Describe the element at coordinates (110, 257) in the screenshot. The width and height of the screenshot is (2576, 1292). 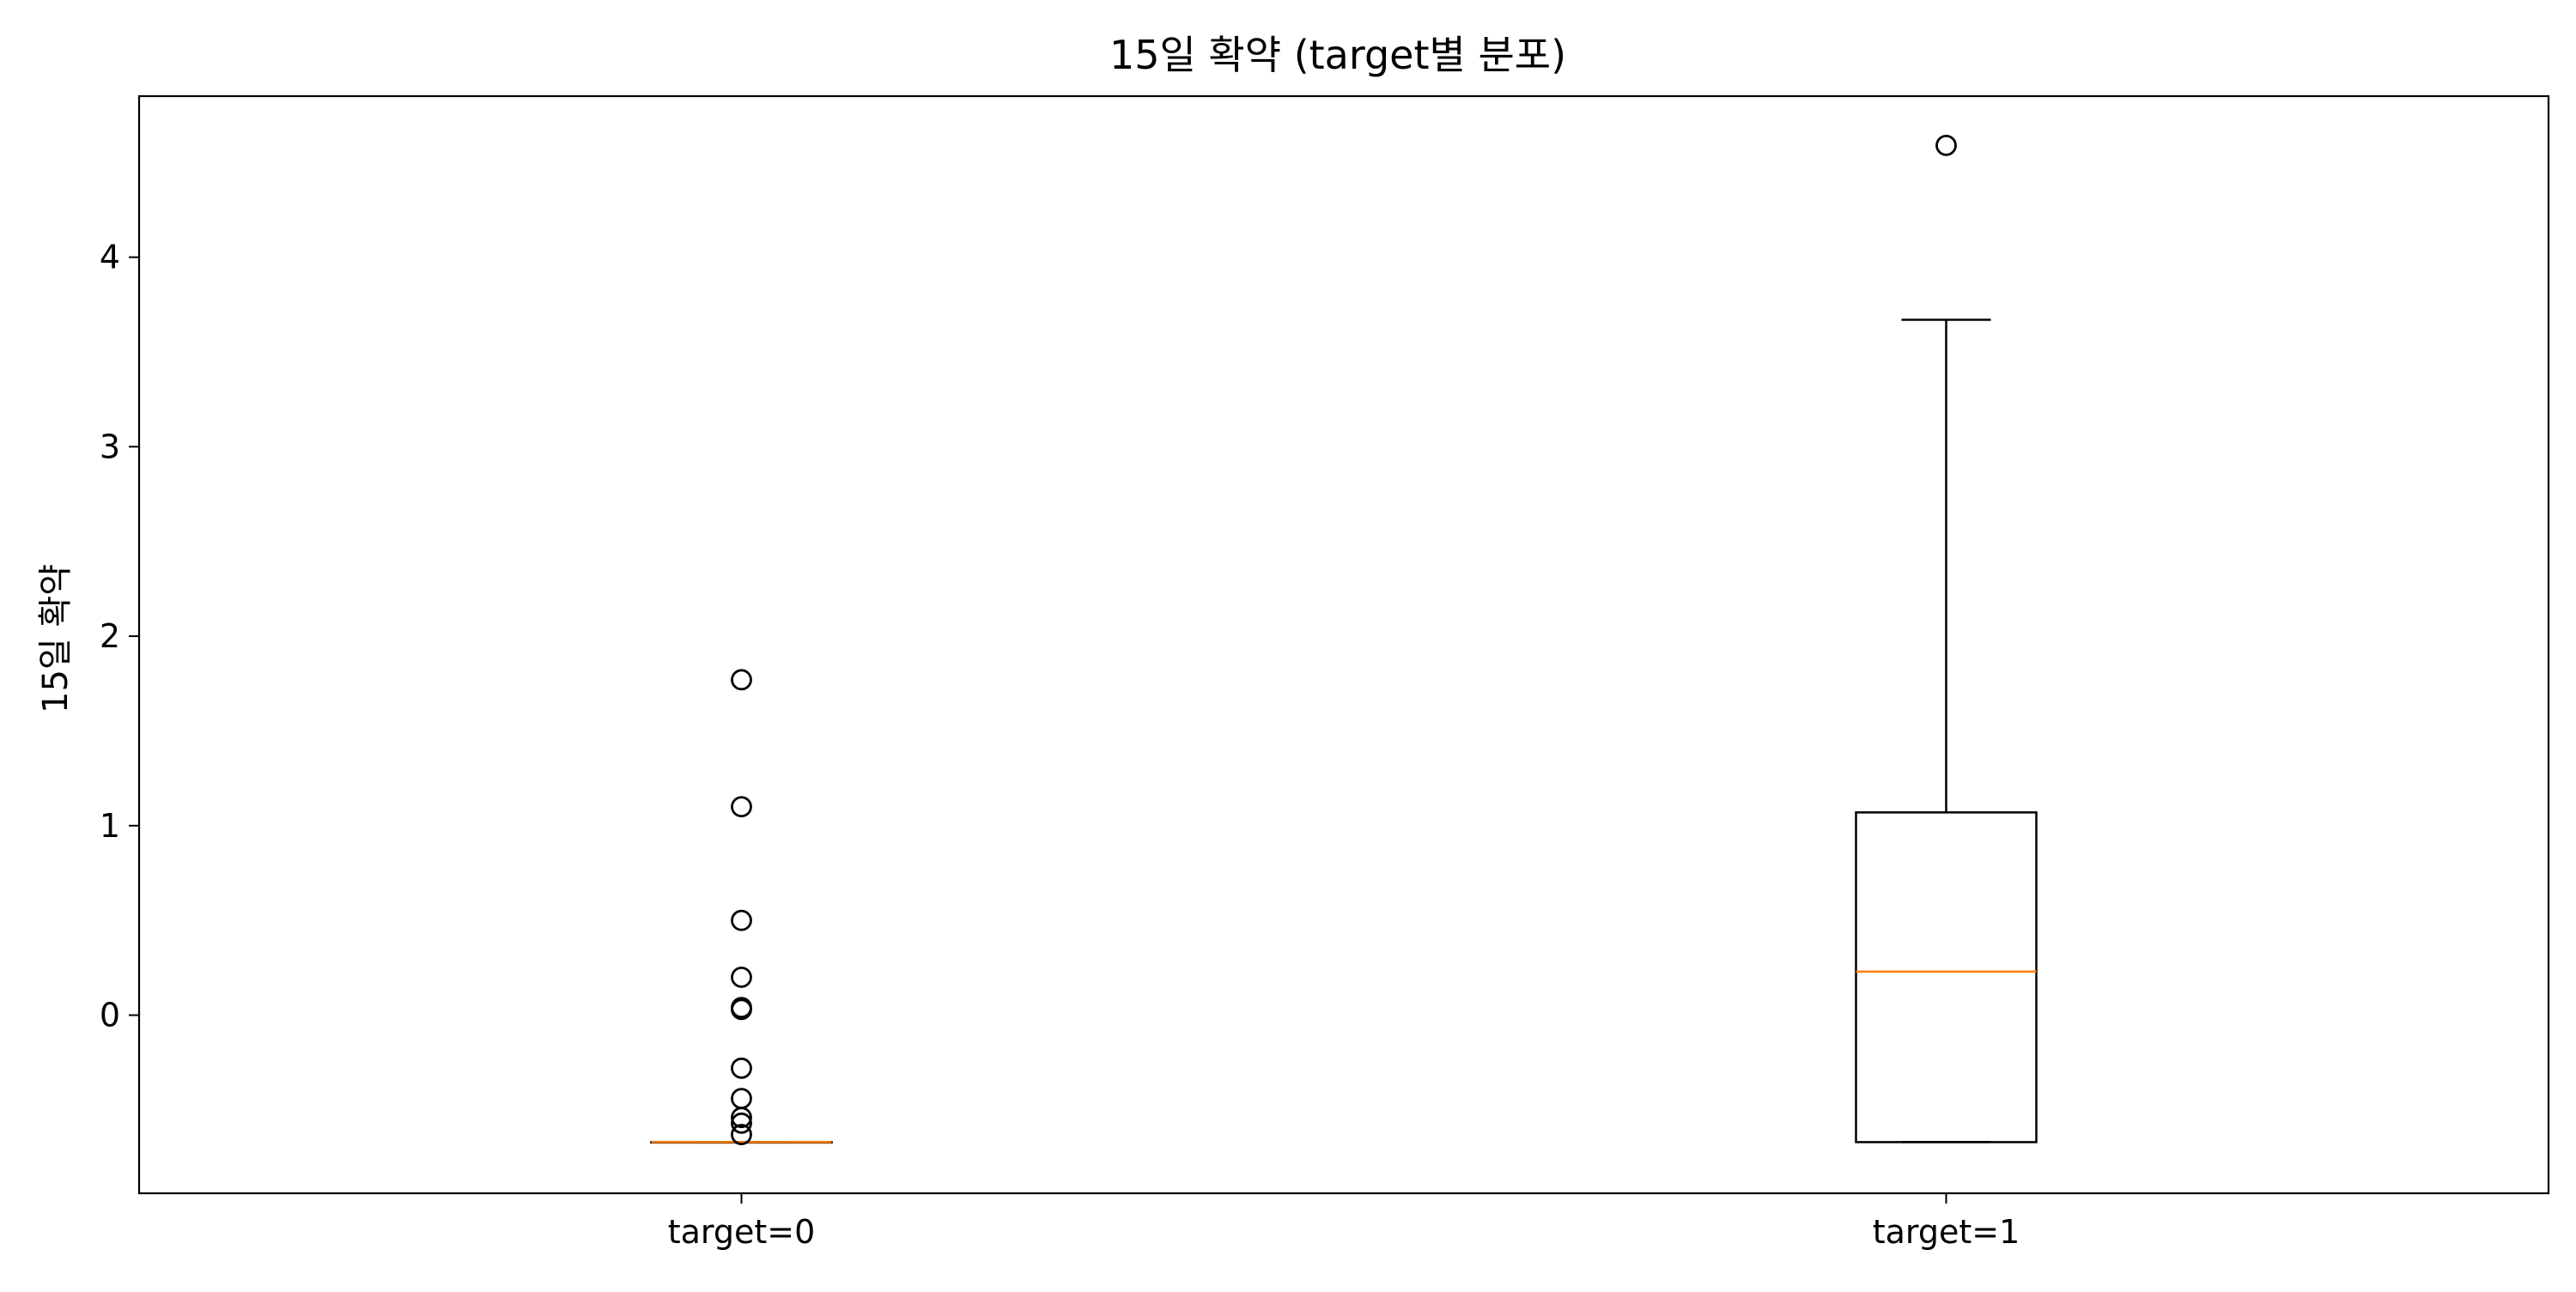
I see `y-tick-label: 4` at that location.